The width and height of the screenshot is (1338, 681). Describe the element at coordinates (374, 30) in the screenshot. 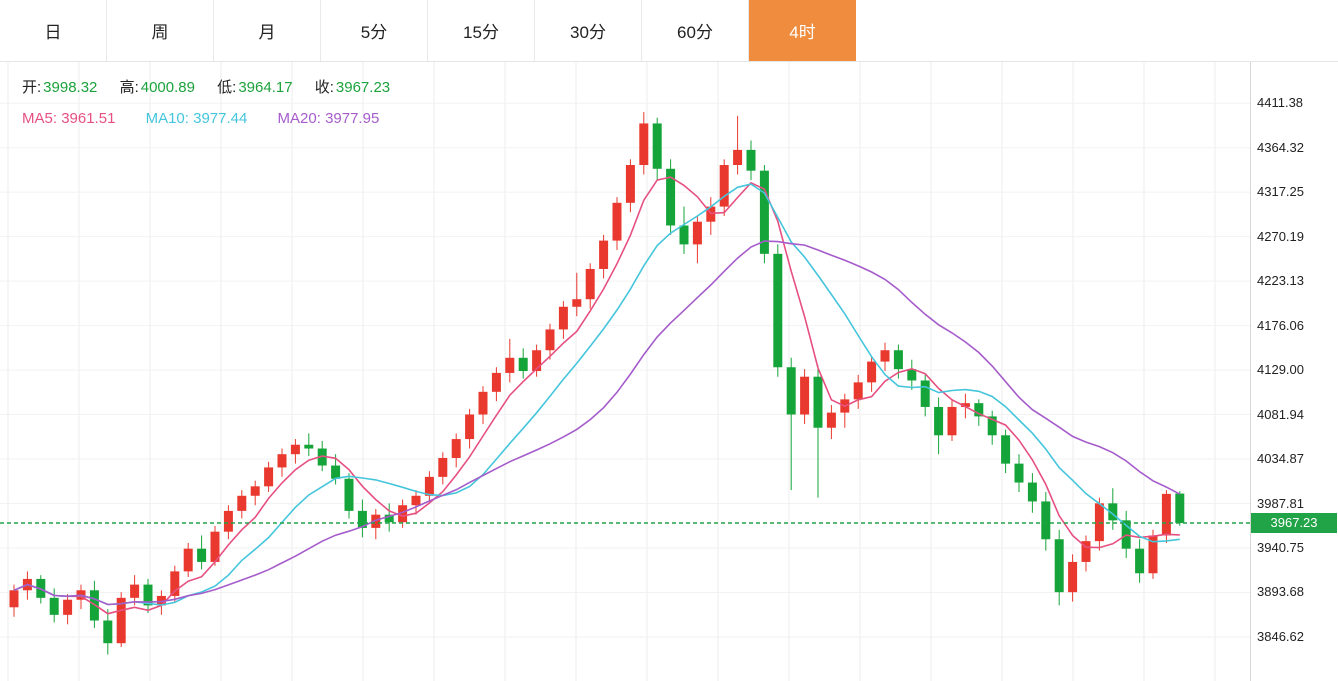

I see `tab-5分: 5分` at that location.